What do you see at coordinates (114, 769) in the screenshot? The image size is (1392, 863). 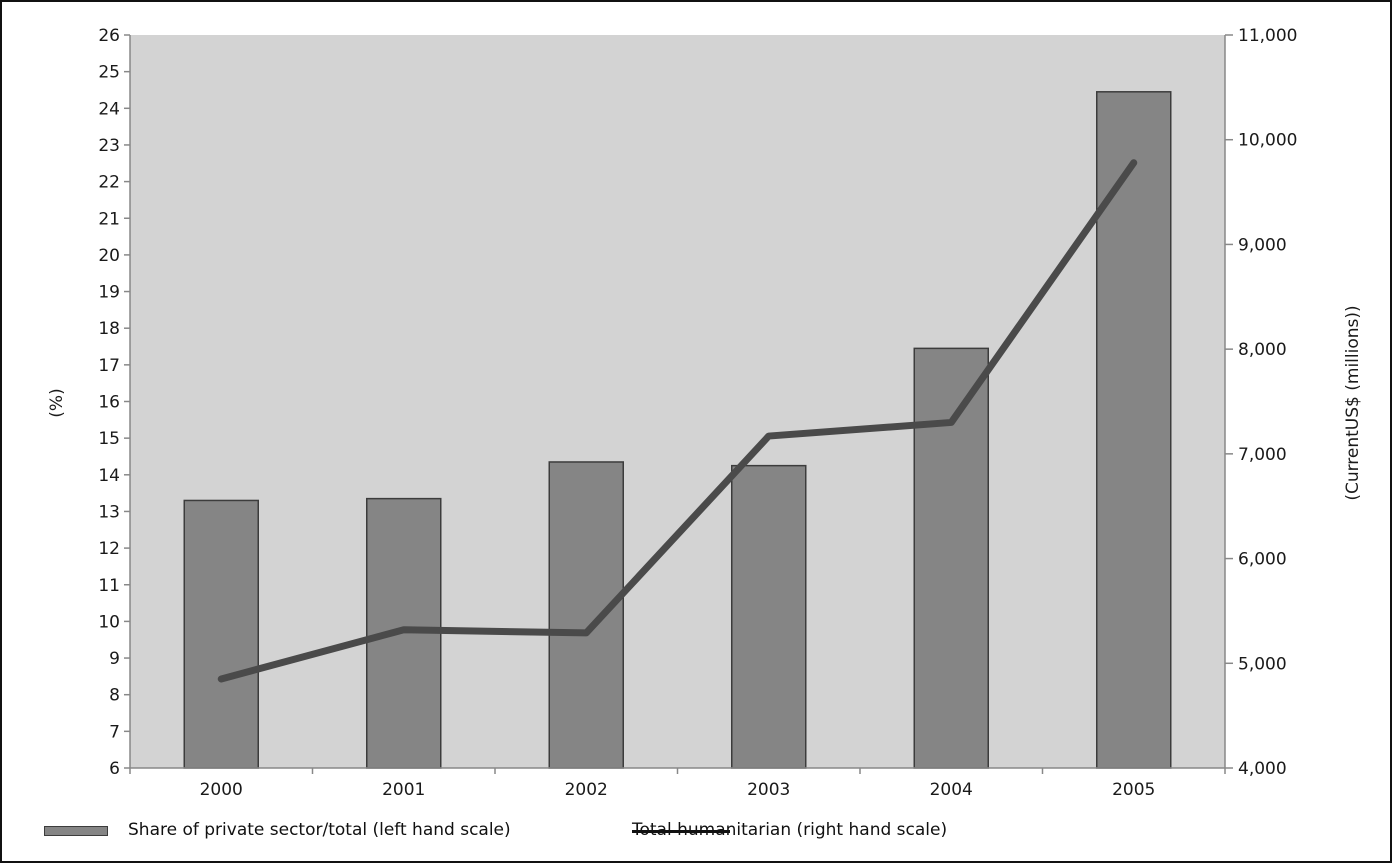 I see `left-tick-label: 6` at bounding box center [114, 769].